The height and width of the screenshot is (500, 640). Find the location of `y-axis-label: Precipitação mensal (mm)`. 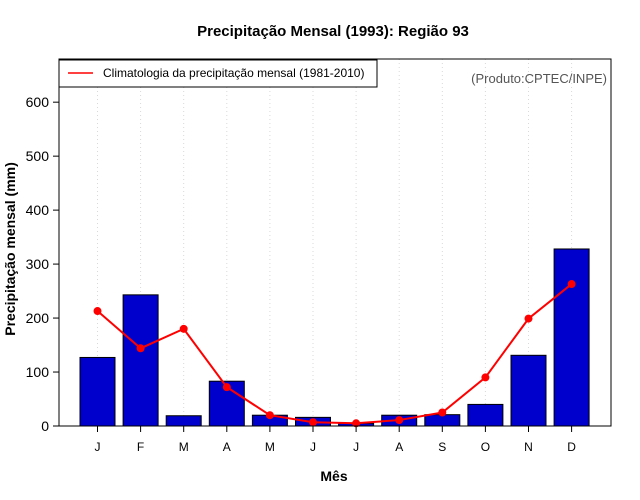

y-axis-label: Precipitação mensal (mm) is located at coordinates (10, 249).